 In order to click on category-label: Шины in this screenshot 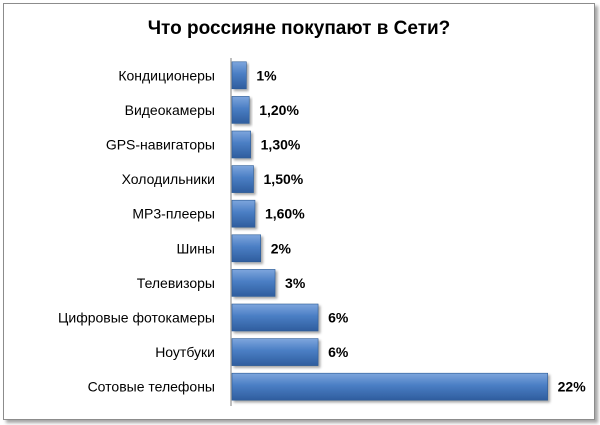, I will do `click(196, 248)`.